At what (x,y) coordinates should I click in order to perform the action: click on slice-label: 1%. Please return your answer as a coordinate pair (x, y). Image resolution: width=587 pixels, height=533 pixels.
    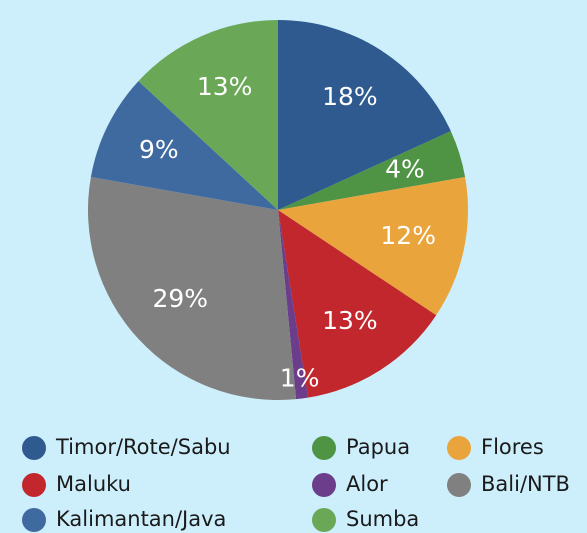
    Looking at the image, I should click on (300, 378).